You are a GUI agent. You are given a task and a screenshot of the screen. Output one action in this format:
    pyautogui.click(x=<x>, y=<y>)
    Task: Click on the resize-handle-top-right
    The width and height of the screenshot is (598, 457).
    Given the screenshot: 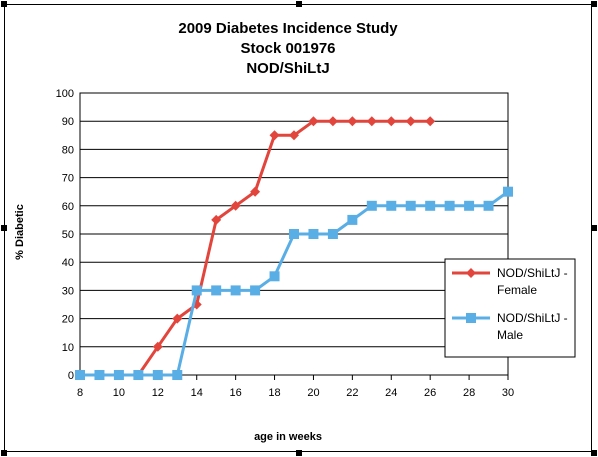 What is the action you would take?
    pyautogui.click(x=594, y=4)
    